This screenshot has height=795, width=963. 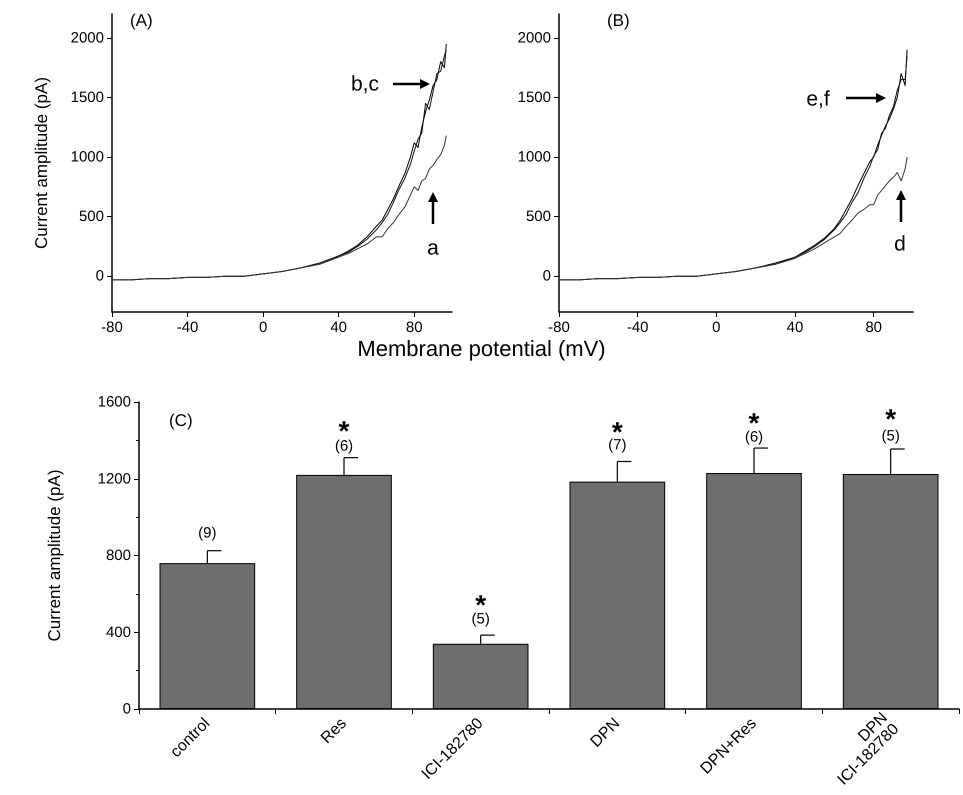 What do you see at coordinates (118, 632) in the screenshot?
I see `y-tick-label: 400` at bounding box center [118, 632].